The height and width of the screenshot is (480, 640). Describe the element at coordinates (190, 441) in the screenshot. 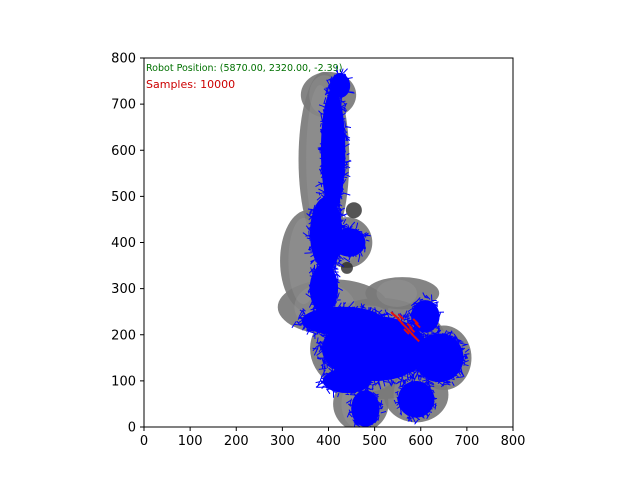

I see `x-tick-label: 100` at that location.